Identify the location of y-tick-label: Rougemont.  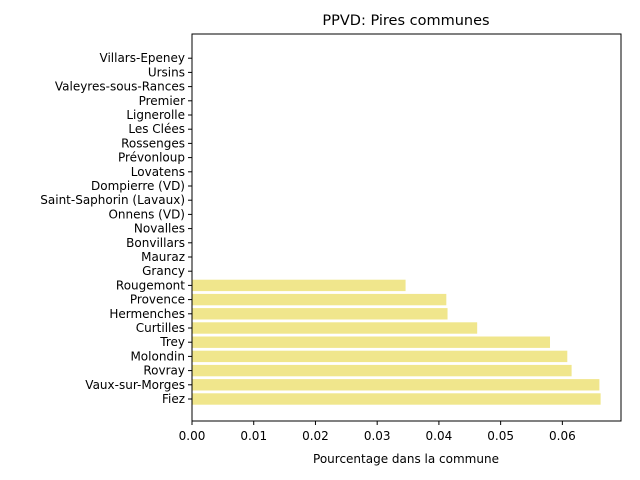
(150, 285).